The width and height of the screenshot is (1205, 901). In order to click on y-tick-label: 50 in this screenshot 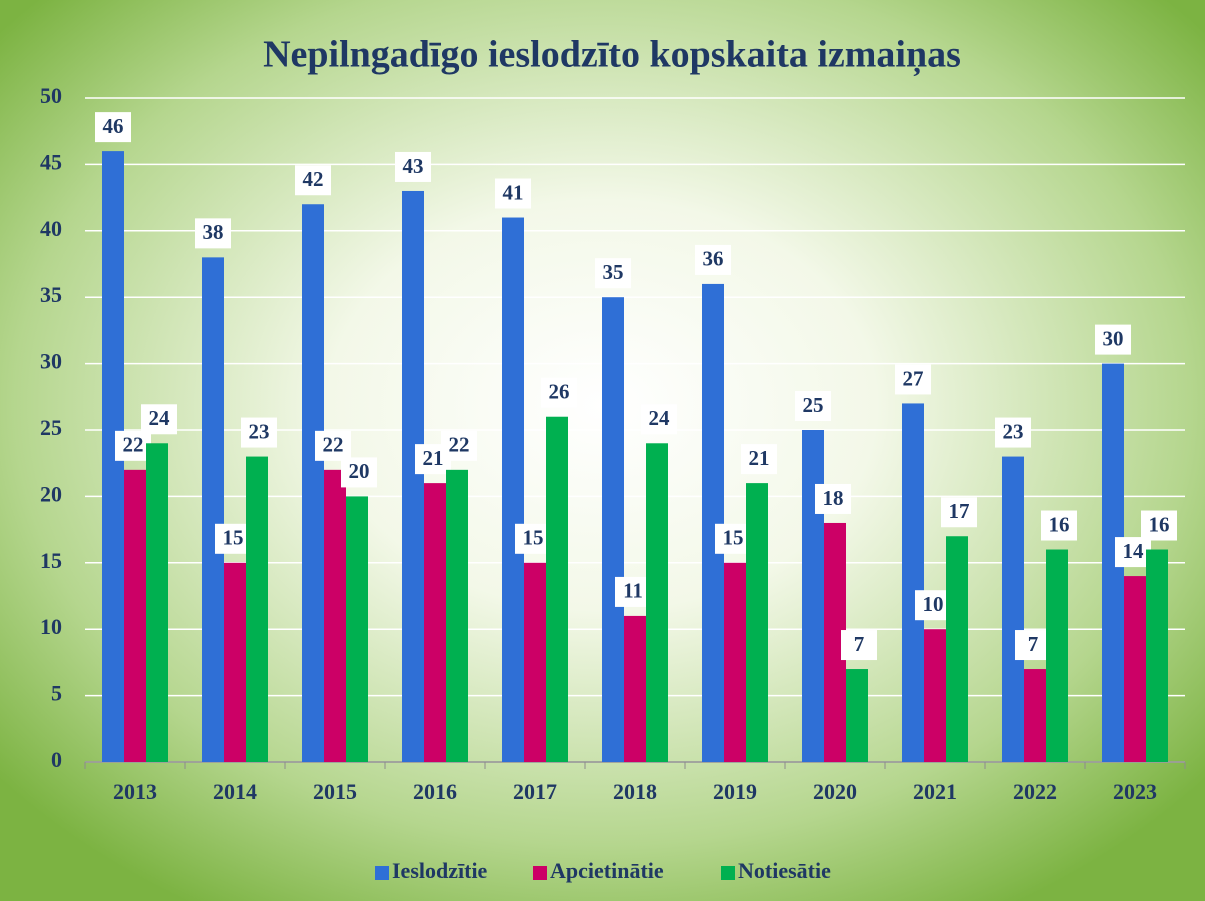, I will do `click(51, 95)`.